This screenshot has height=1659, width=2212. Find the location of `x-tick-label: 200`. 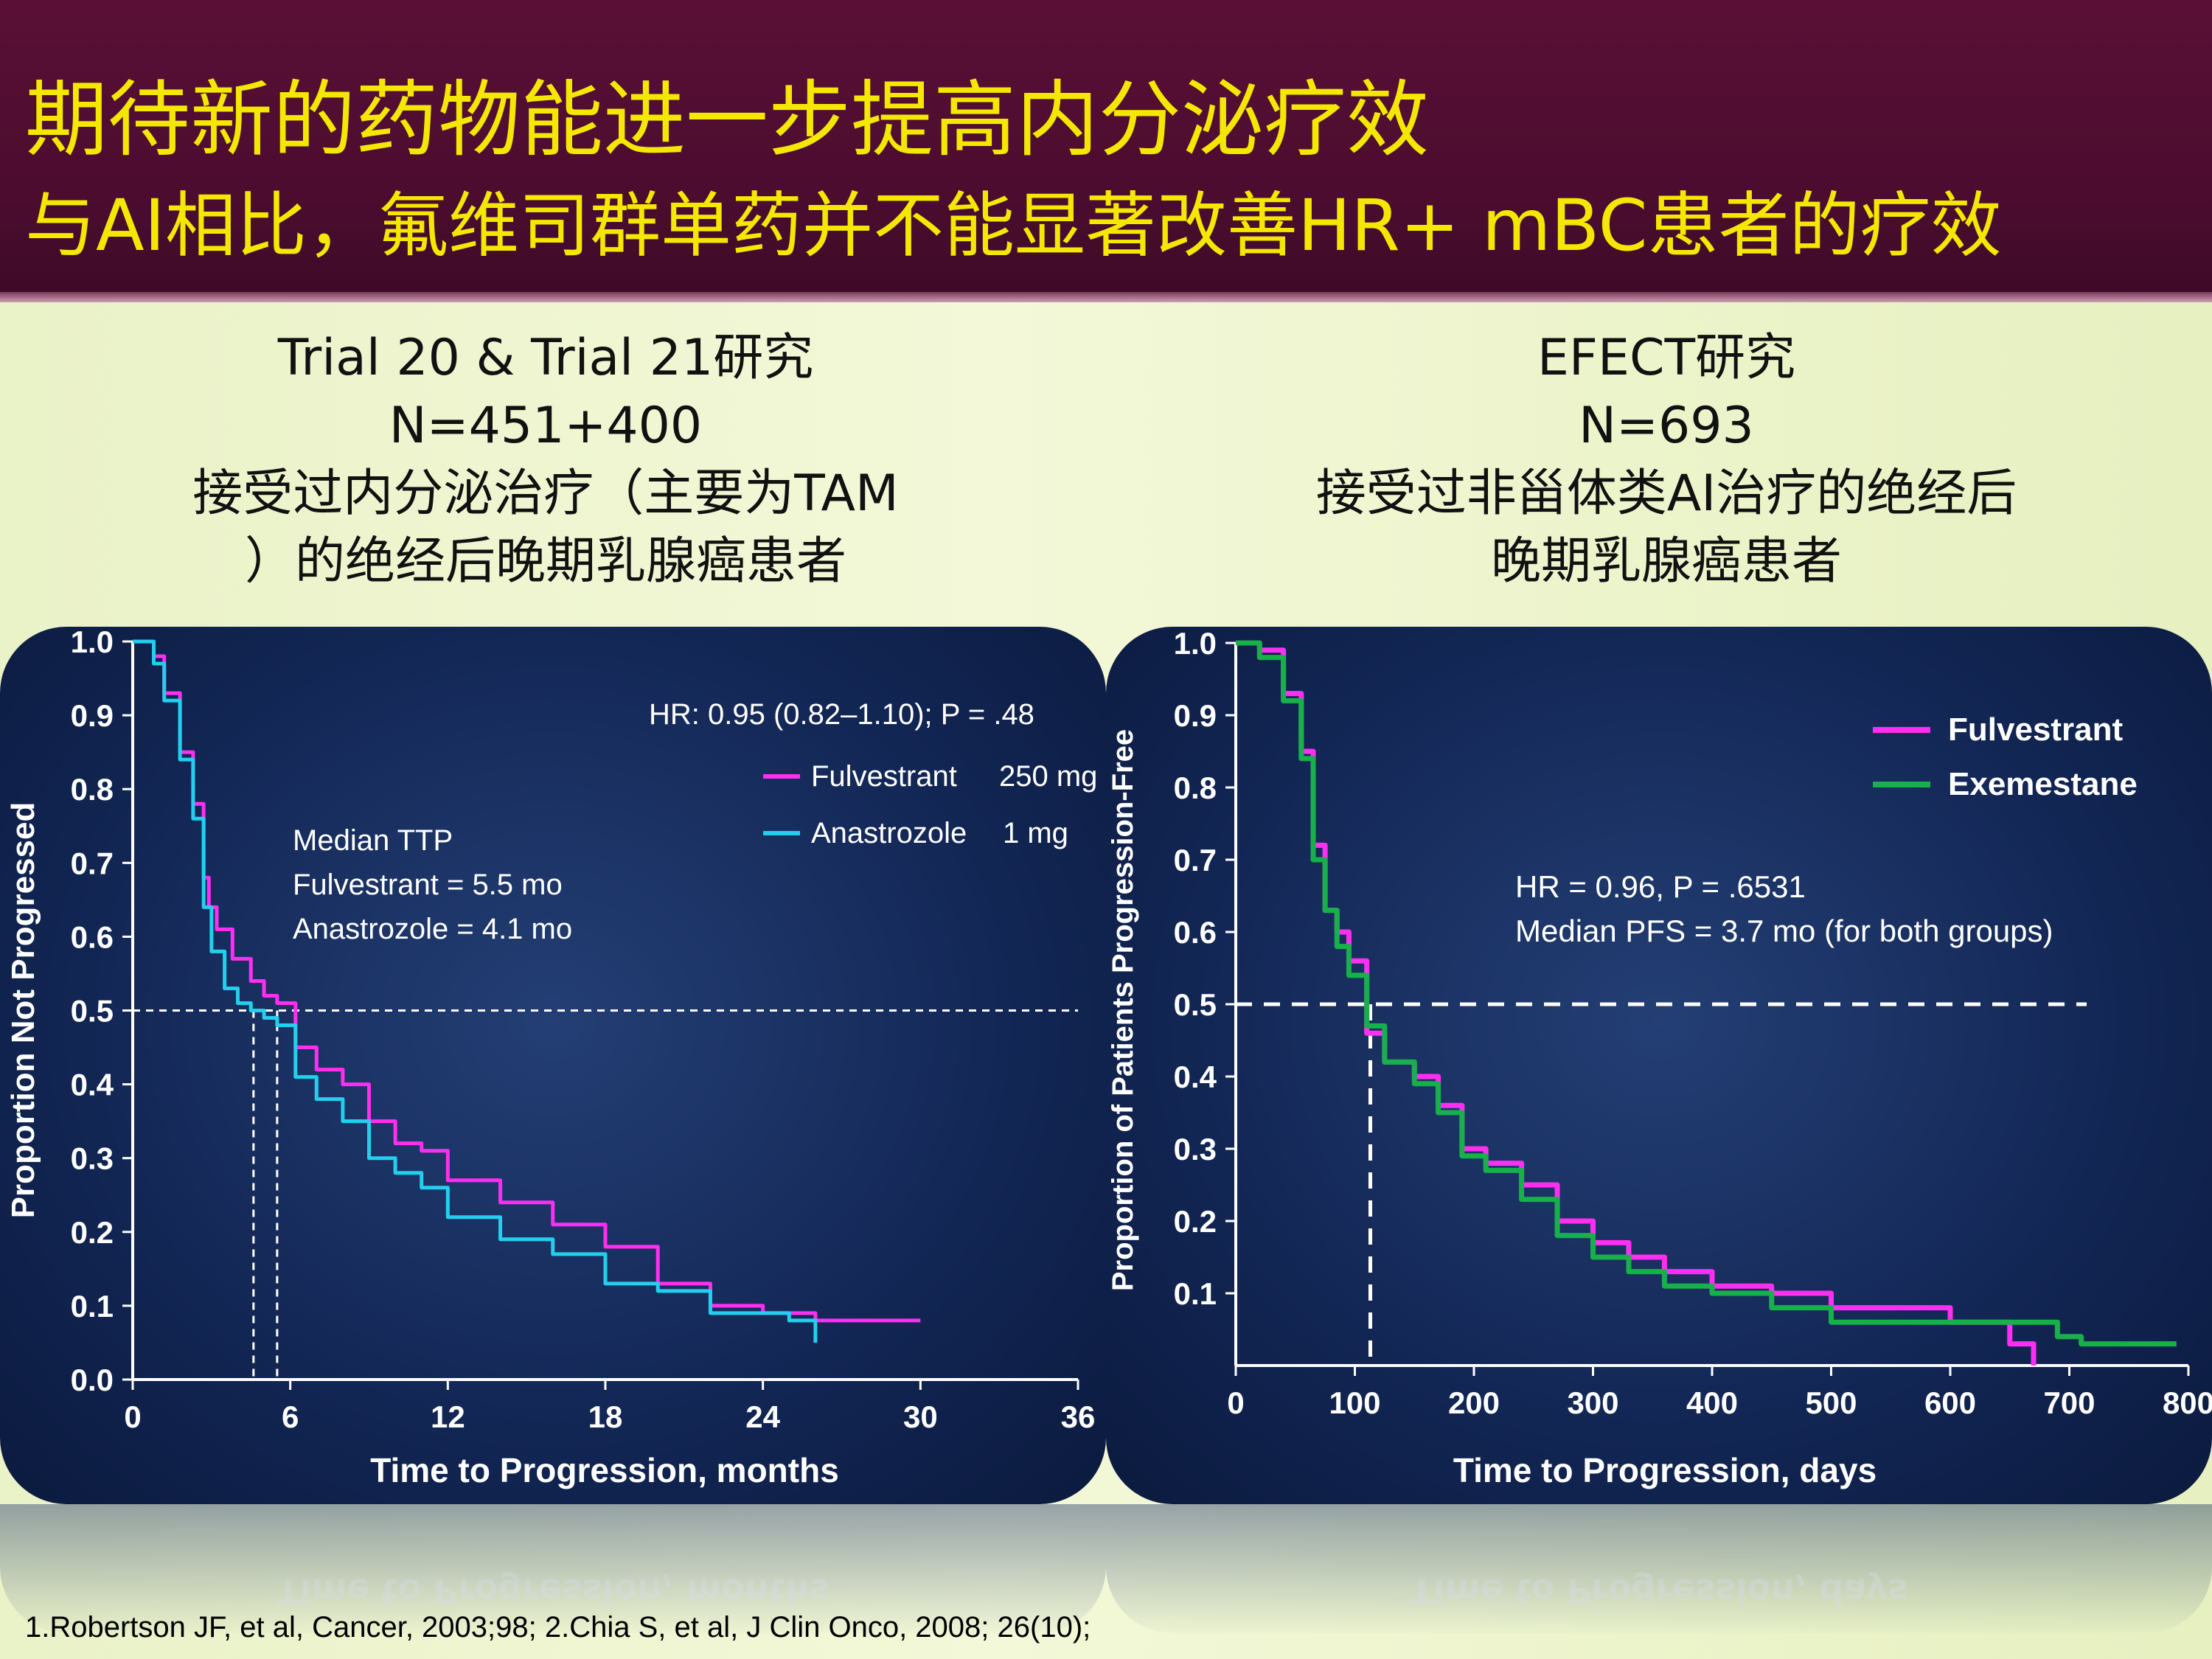

x-tick-label: 200 is located at coordinates (1474, 1402).